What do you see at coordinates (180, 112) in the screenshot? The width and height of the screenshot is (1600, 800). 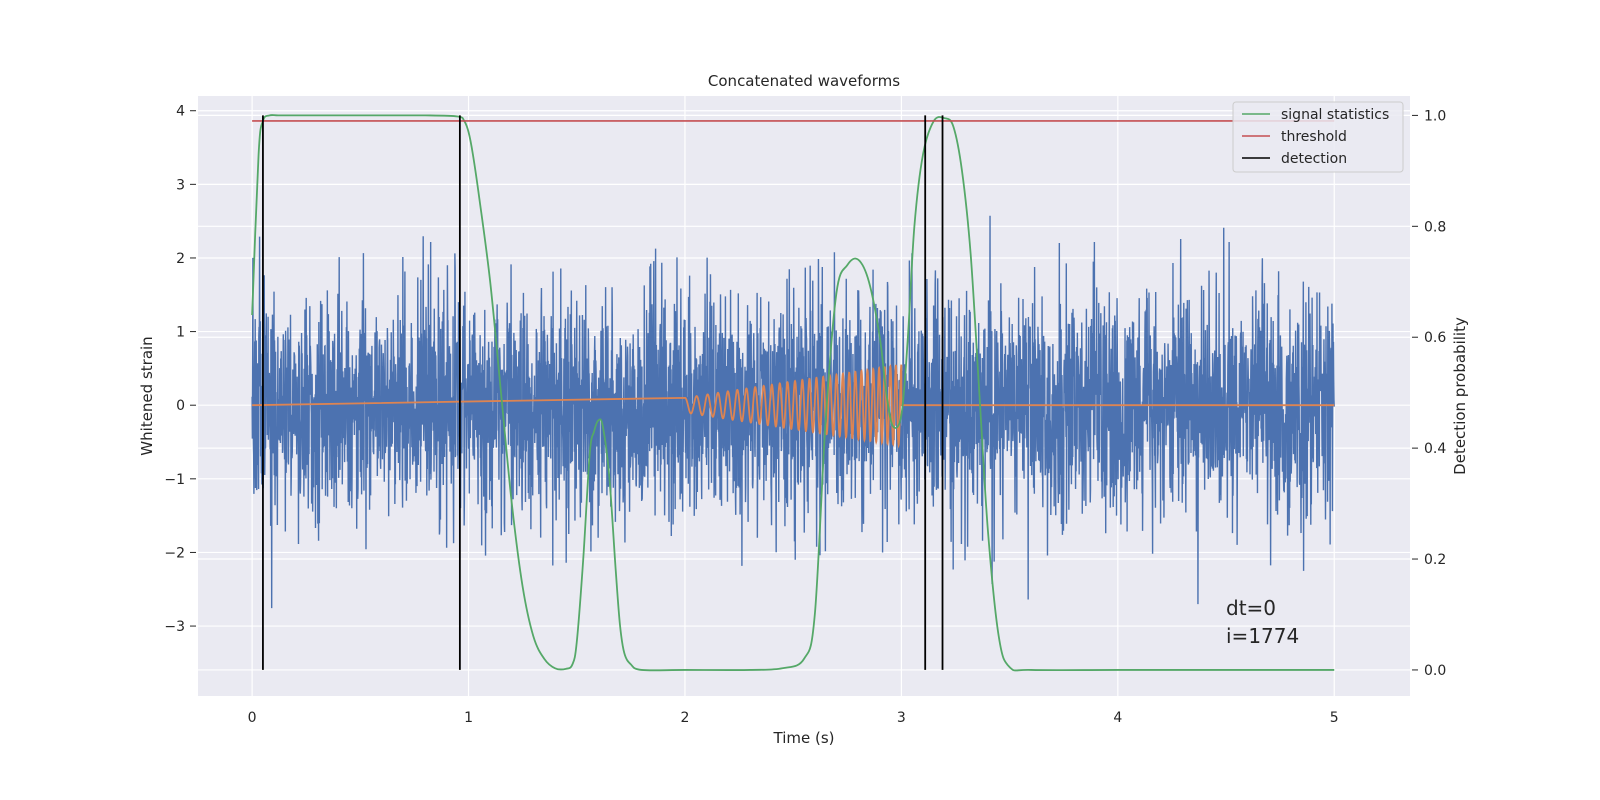 I see `y-tick-label-left: 4` at bounding box center [180, 112].